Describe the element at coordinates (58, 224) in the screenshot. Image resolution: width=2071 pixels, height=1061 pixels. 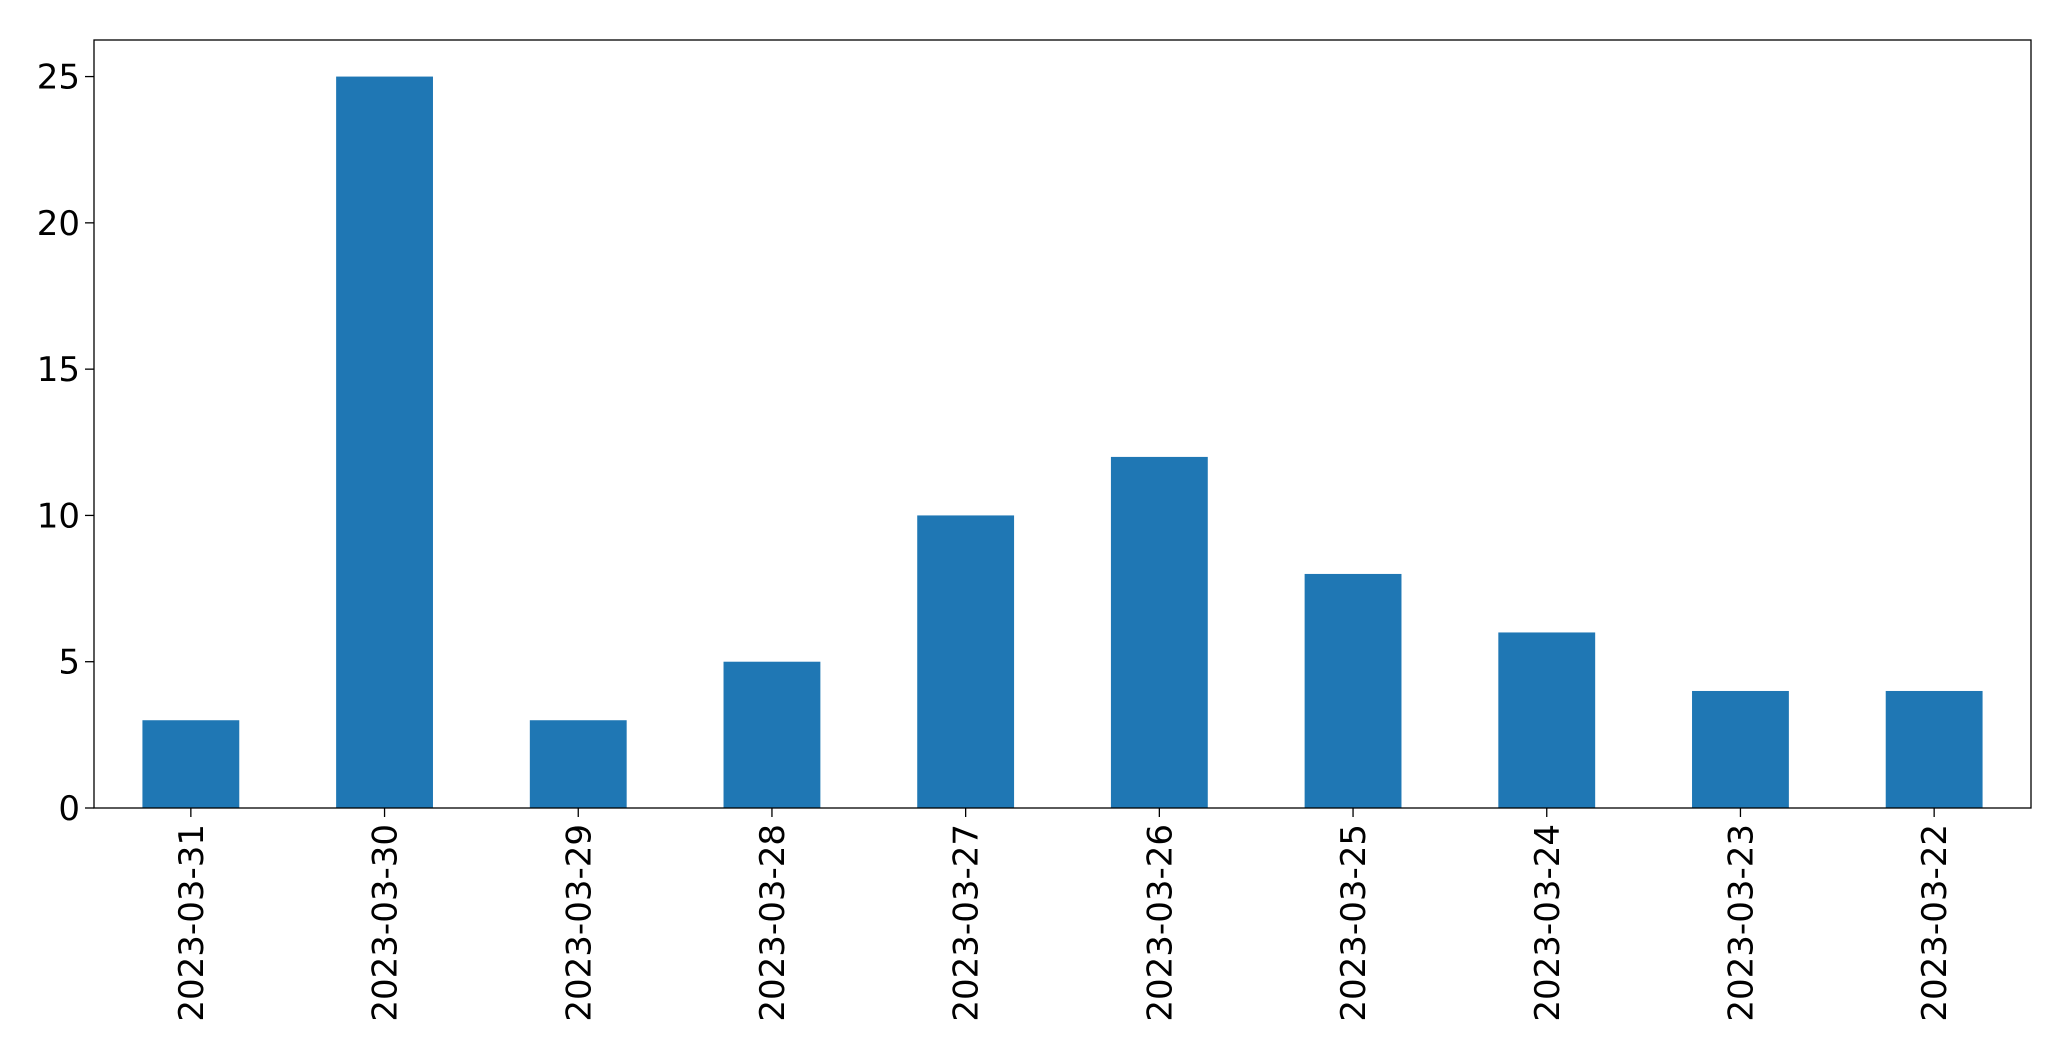
I see `y-tick-label: 20` at that location.